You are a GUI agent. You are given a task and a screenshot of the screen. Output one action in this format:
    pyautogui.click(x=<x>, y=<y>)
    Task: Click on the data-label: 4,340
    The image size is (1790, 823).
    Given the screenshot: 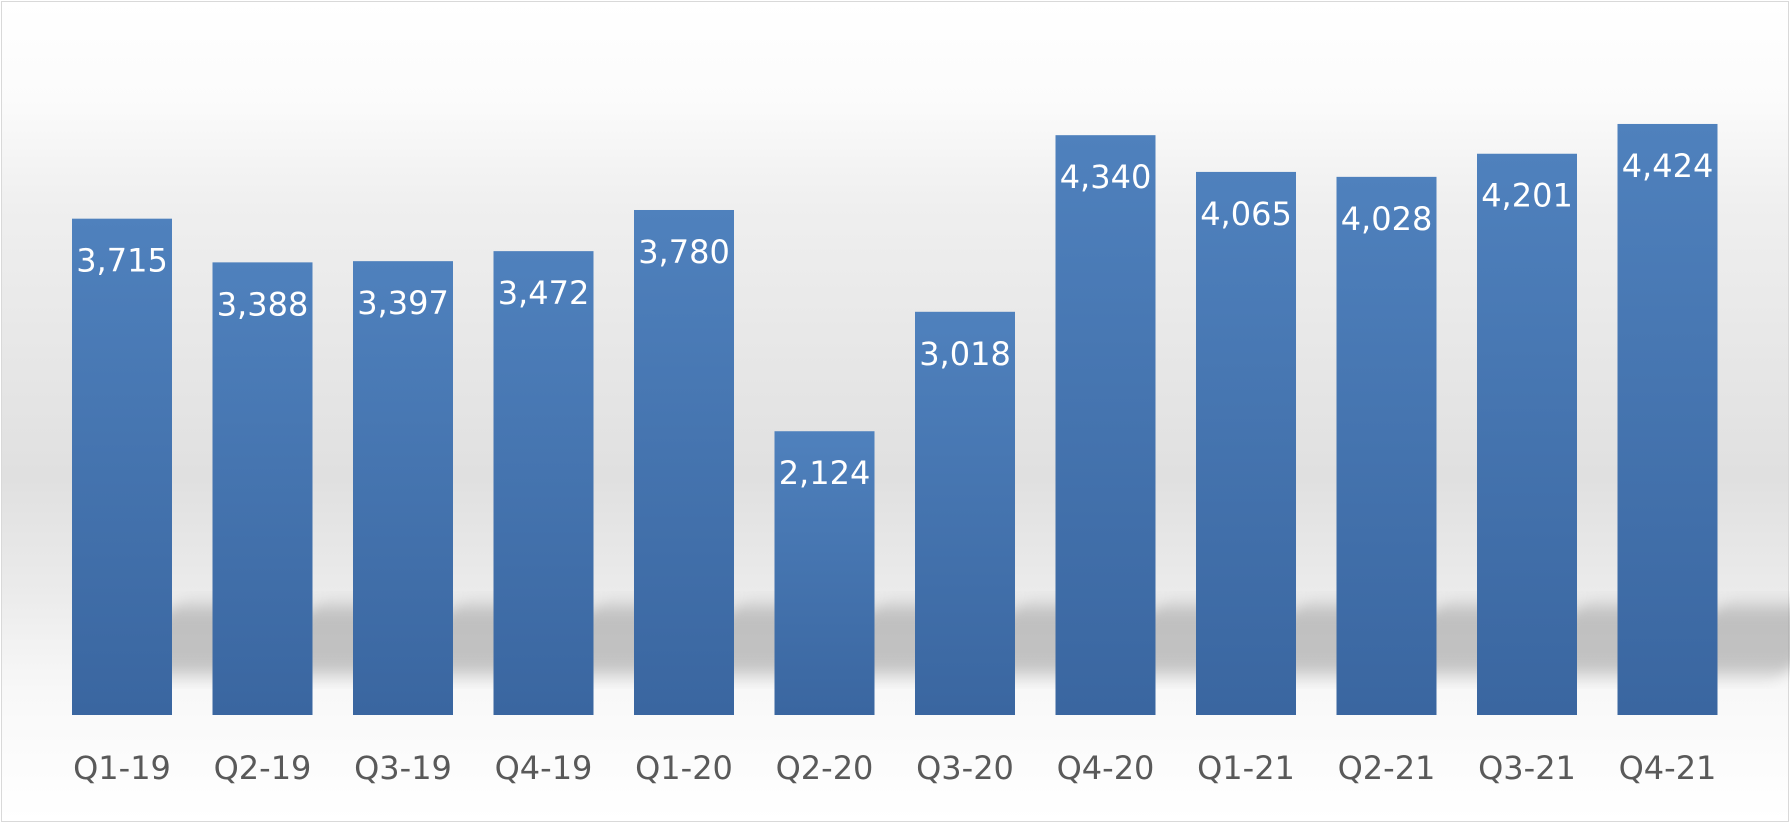 What is the action you would take?
    pyautogui.click(x=1106, y=177)
    